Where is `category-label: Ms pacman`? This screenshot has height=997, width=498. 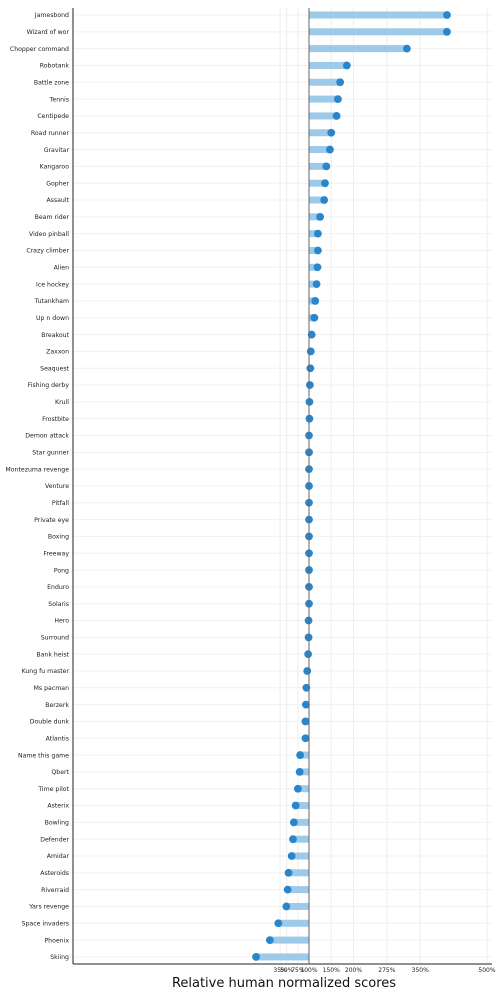
category-label: Ms pacman is located at coordinates (51, 688).